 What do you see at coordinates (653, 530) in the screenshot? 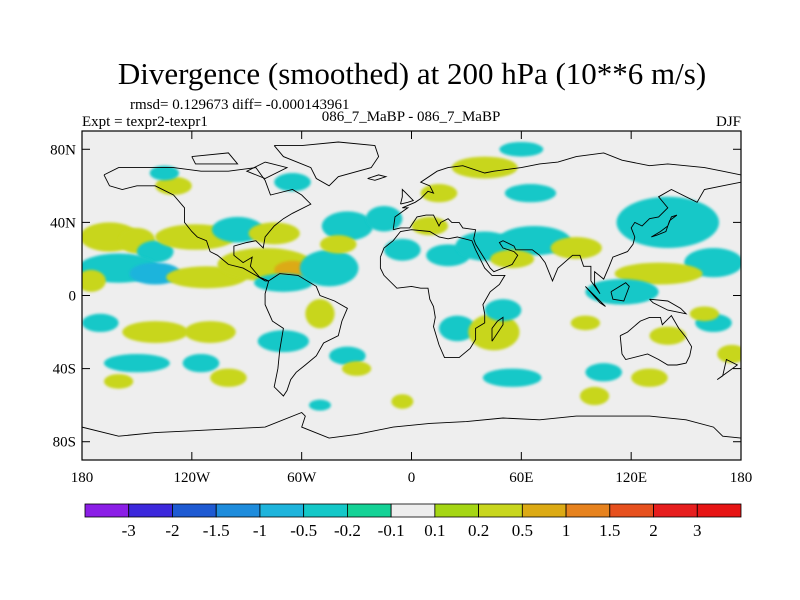
I see `colorbar-label: 2` at bounding box center [653, 530].